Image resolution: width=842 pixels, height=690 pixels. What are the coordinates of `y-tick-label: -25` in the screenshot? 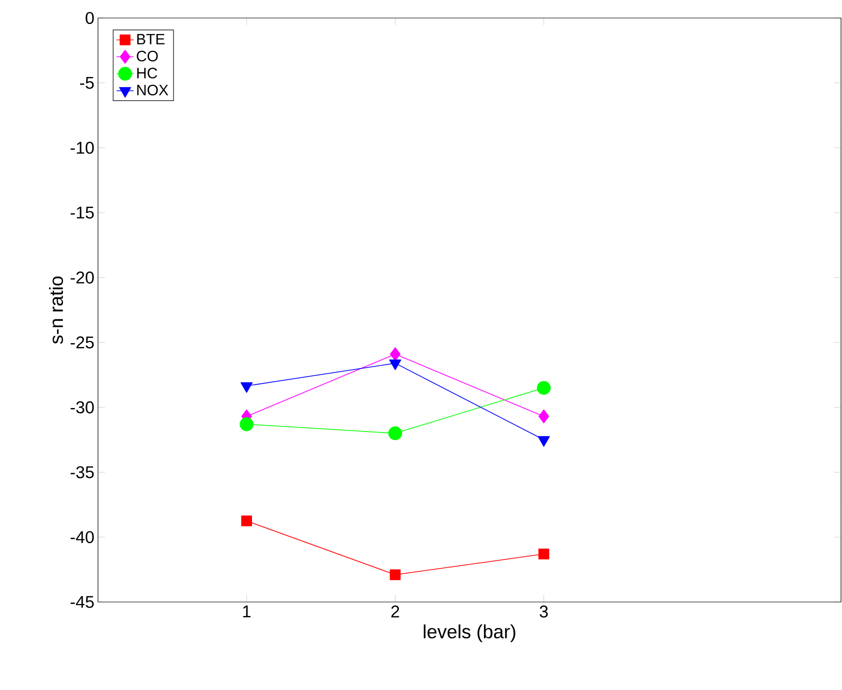 It's located at (82, 342).